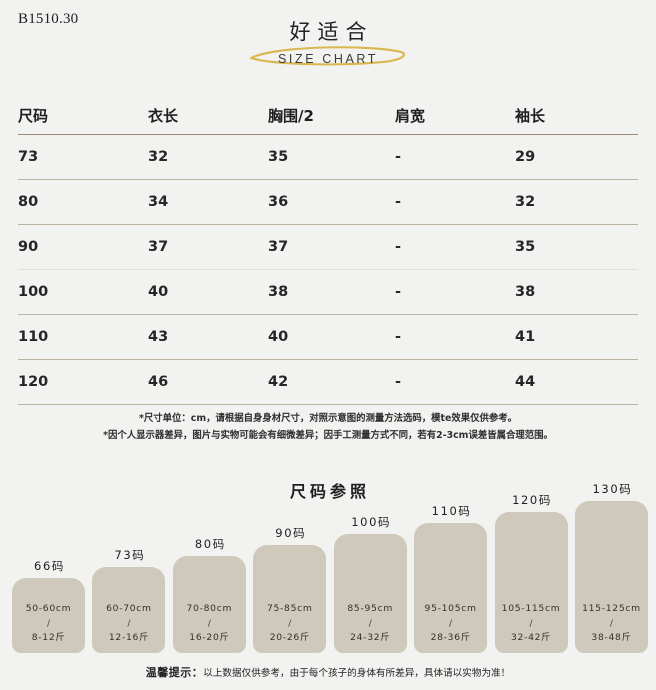 This screenshot has width=656, height=690. Describe the element at coordinates (291, 115) in the screenshot. I see `column-header-bust: 胸围/2` at that location.